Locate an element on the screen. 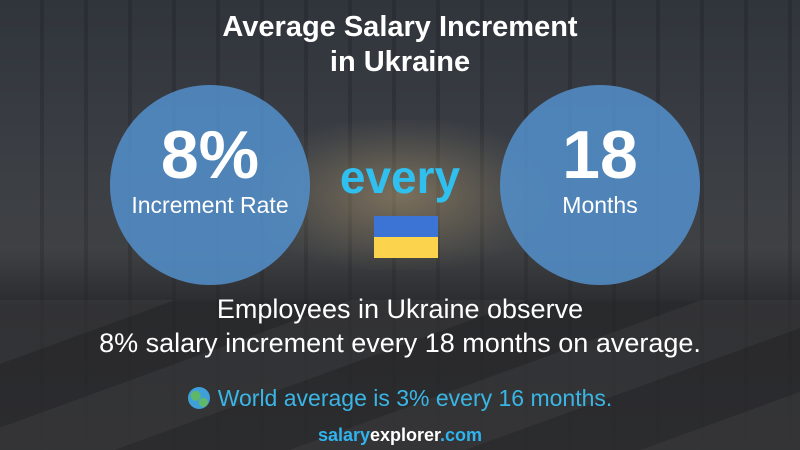 The height and width of the screenshot is (450, 800). brand-part-salary: salary is located at coordinates (343, 435).